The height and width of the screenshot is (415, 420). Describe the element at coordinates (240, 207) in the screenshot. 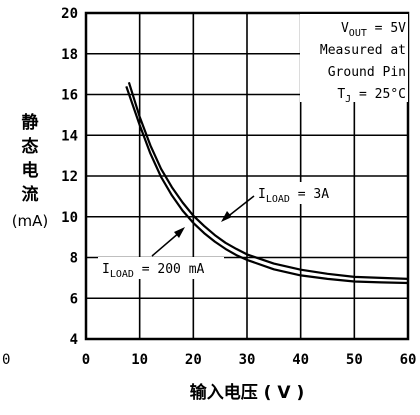

I see `series-arrow-3a` at that location.